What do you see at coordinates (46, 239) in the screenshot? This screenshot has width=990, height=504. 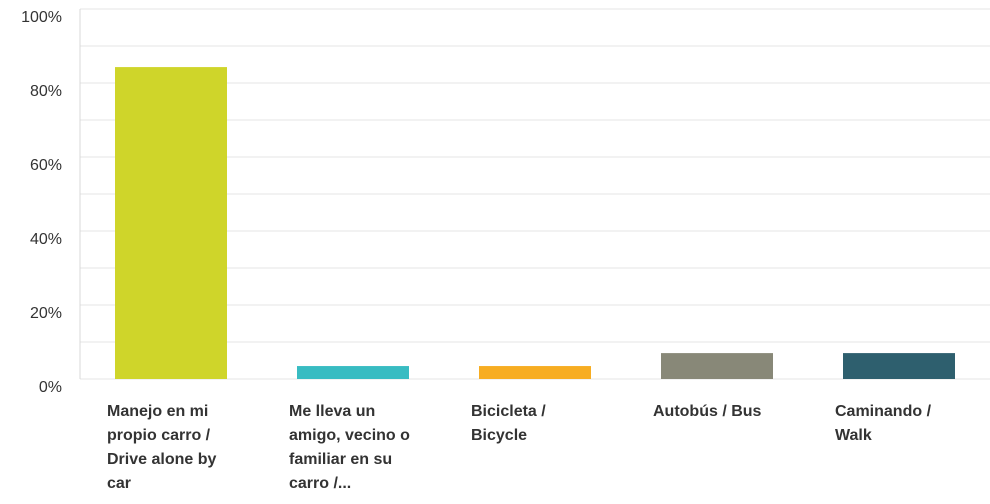 I see `y-tick-label: 40%` at bounding box center [46, 239].